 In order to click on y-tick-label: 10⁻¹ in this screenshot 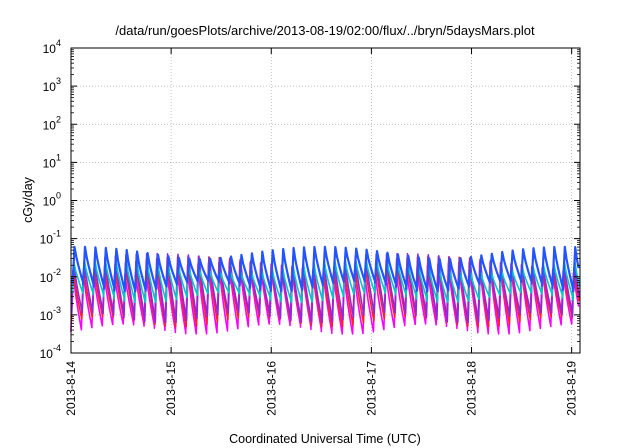, I will do `click(50, 238)`.